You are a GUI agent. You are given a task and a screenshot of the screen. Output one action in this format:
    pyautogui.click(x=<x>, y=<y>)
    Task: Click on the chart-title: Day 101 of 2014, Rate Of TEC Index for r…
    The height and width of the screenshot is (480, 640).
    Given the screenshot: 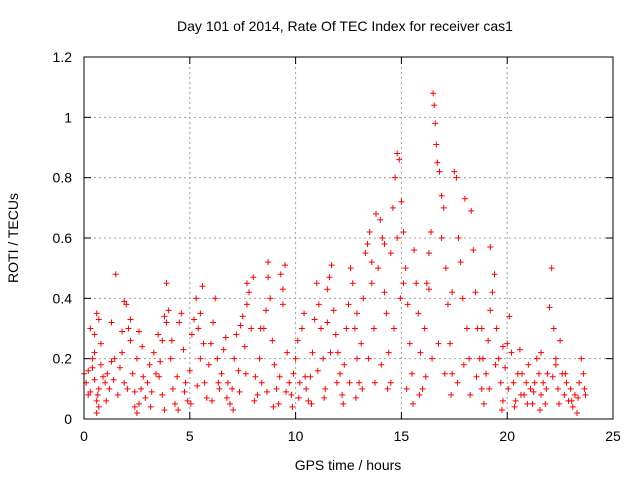 What is the action you would take?
    pyautogui.click(x=345, y=26)
    